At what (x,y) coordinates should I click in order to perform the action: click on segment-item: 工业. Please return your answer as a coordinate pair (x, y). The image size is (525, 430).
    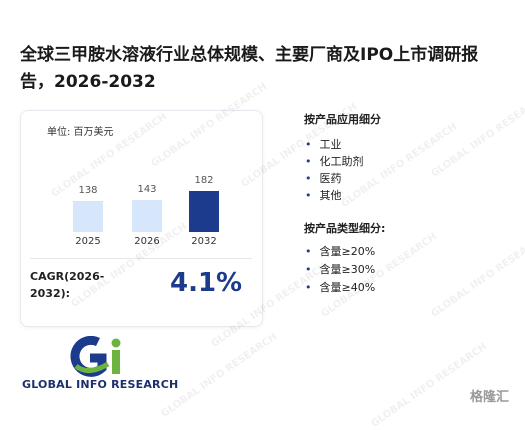
    Looking at the image, I should click on (323, 144).